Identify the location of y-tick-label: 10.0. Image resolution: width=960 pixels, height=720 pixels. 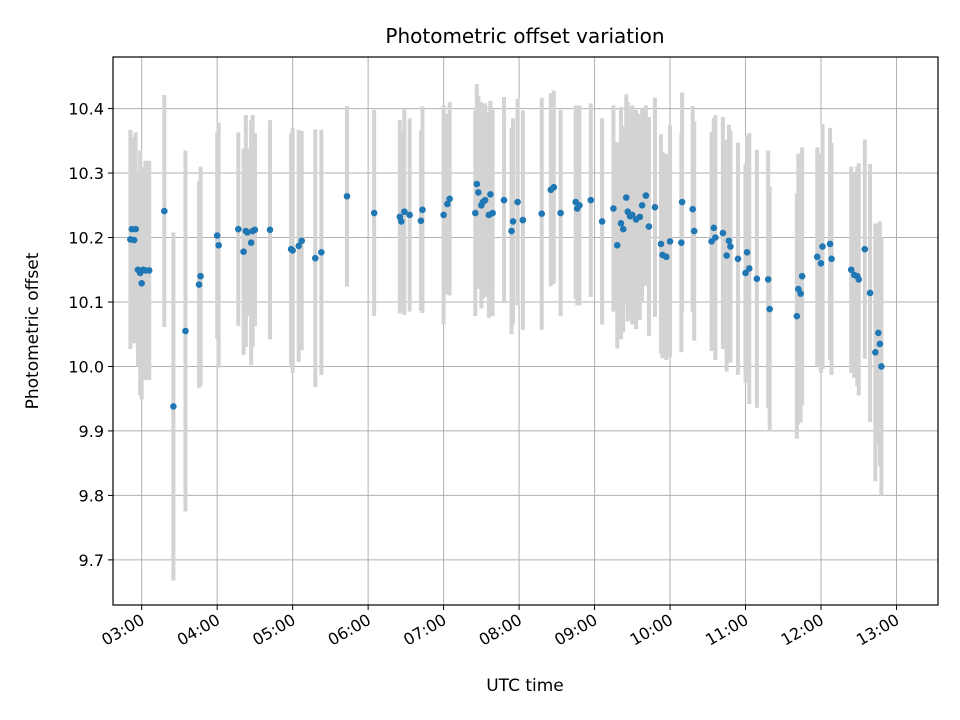
(86, 366).